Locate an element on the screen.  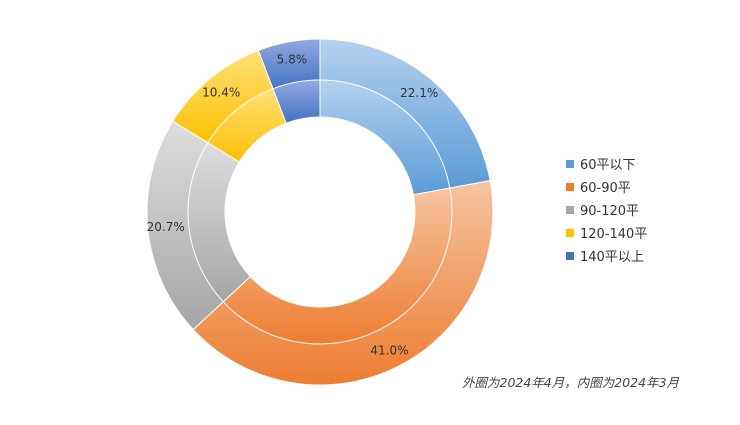
data-label-4: 5.8% is located at coordinates (292, 60).